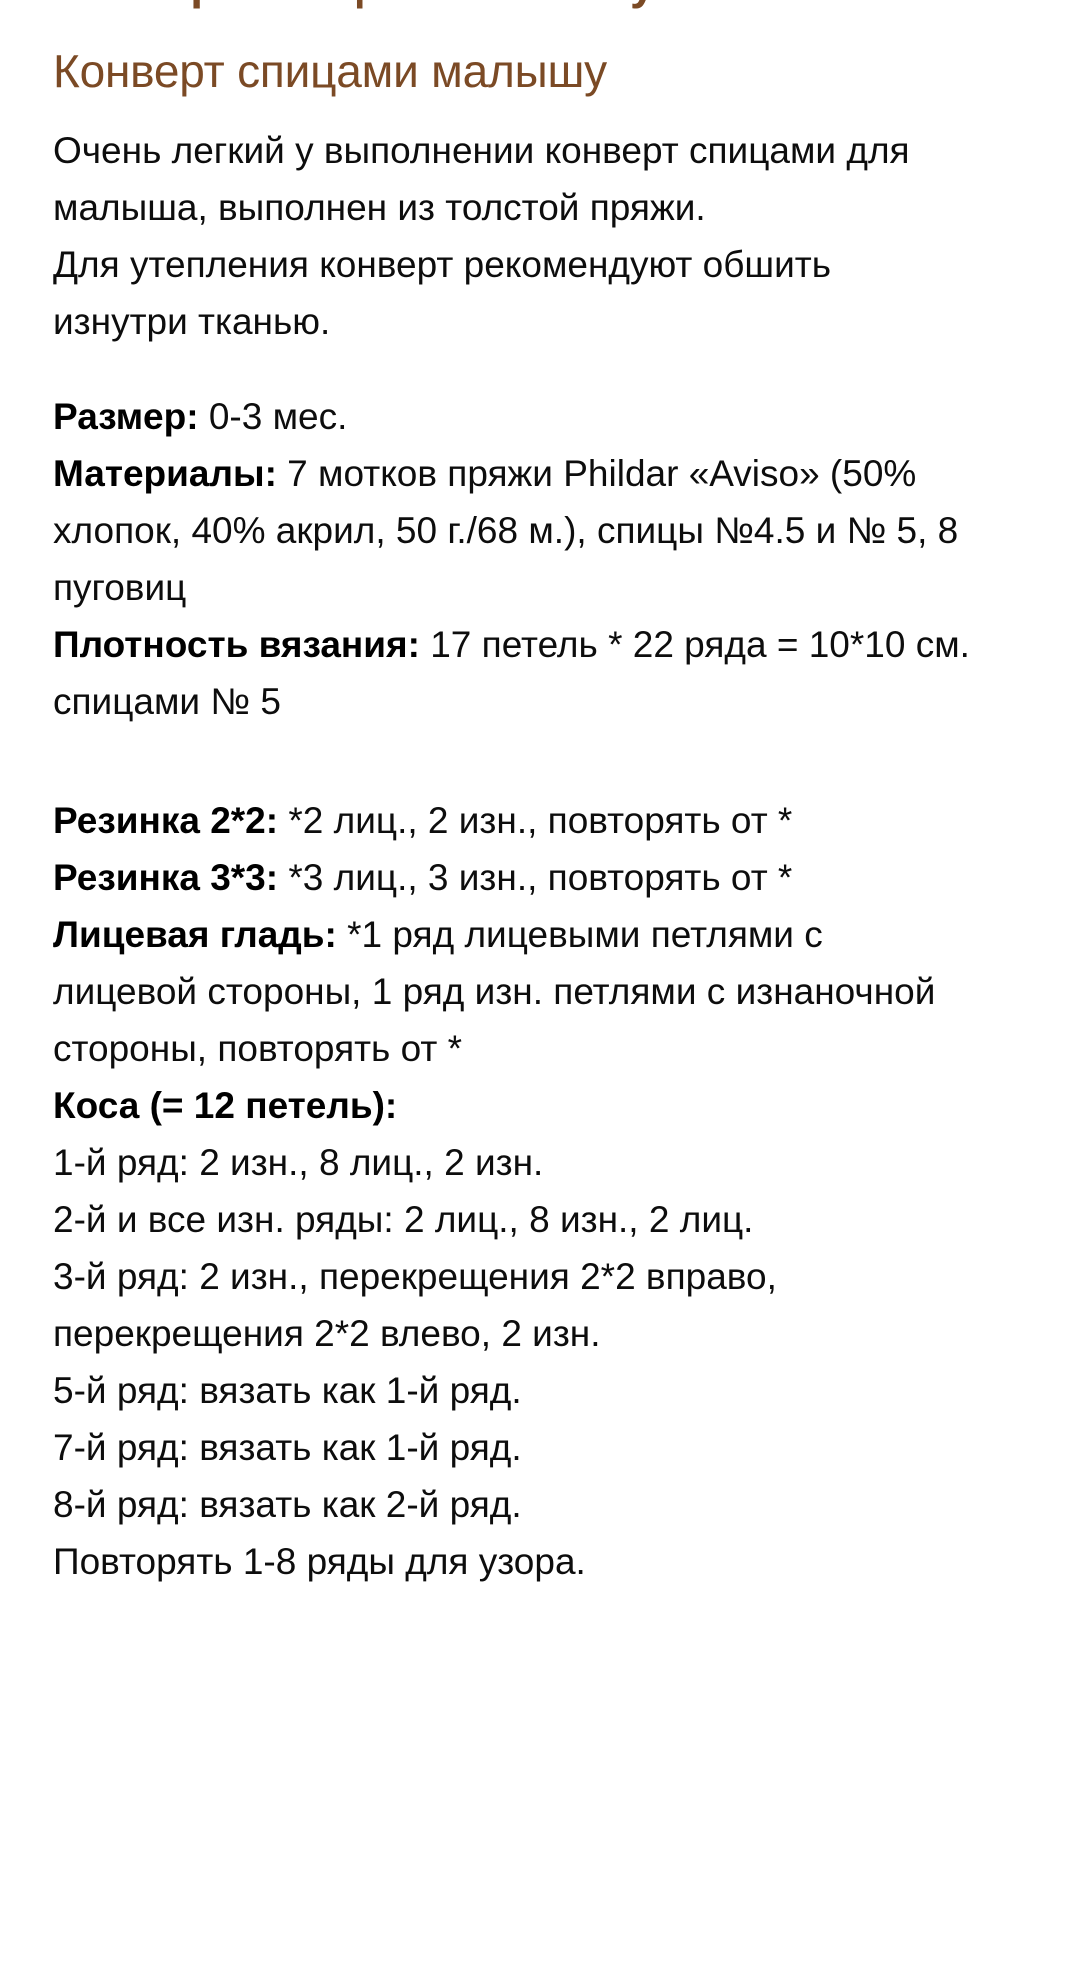 This screenshot has width=1080, height=1966. I want to click on pattern-stockinette-label: Лицевая гладь:, so click(195, 934).